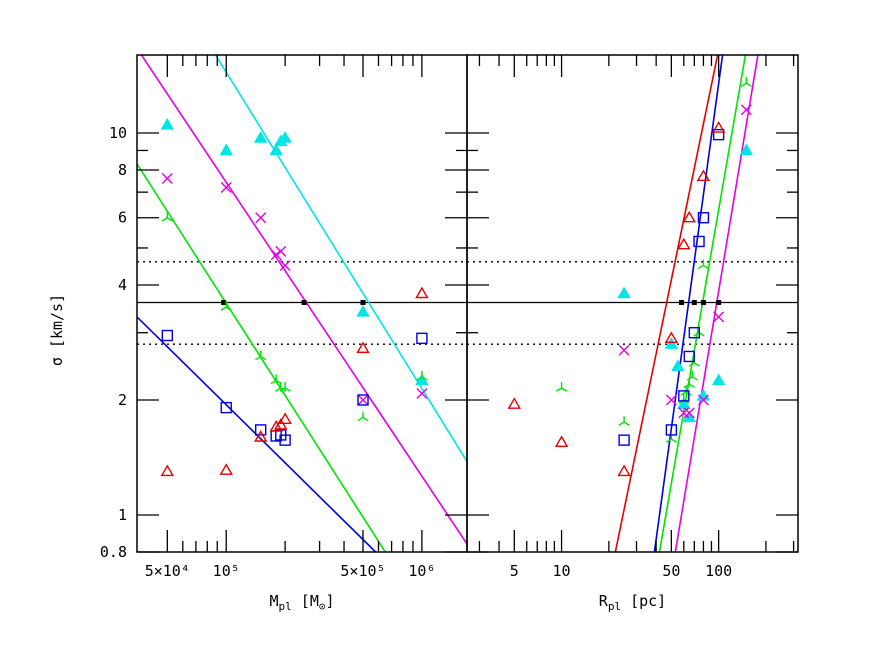 This screenshot has width=872, height=654. I want to click on x-tick-label: 10, so click(562, 571).